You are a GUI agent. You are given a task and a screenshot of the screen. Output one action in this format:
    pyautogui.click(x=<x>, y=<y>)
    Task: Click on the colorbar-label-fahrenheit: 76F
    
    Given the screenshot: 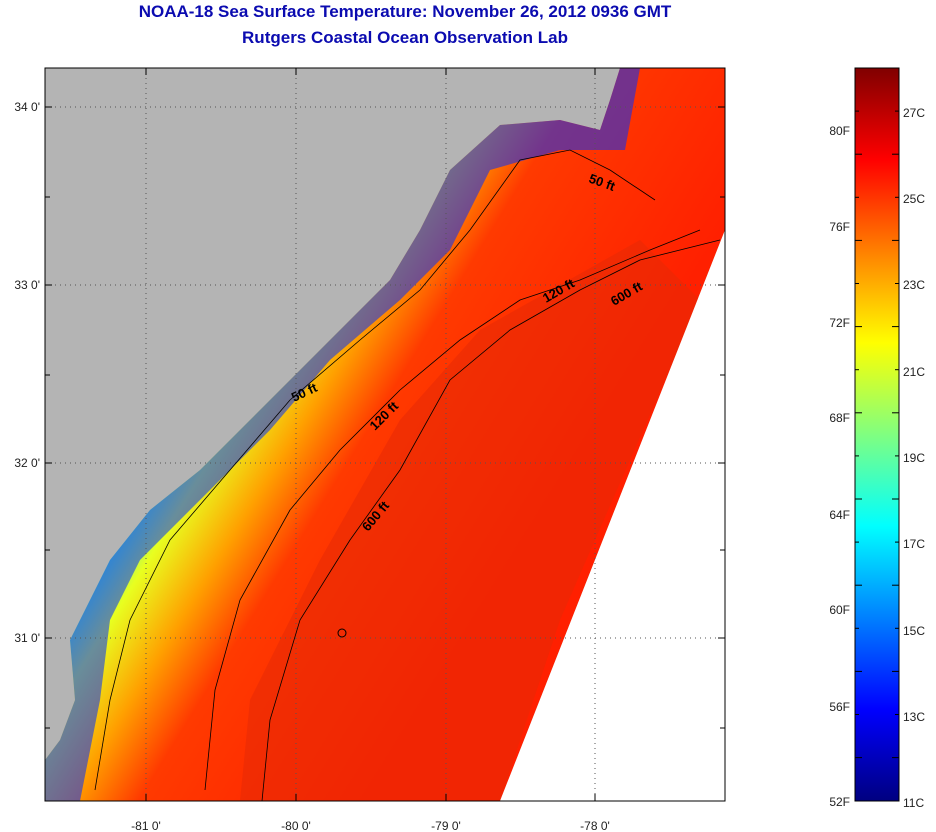 What is the action you would take?
    pyautogui.click(x=839, y=227)
    